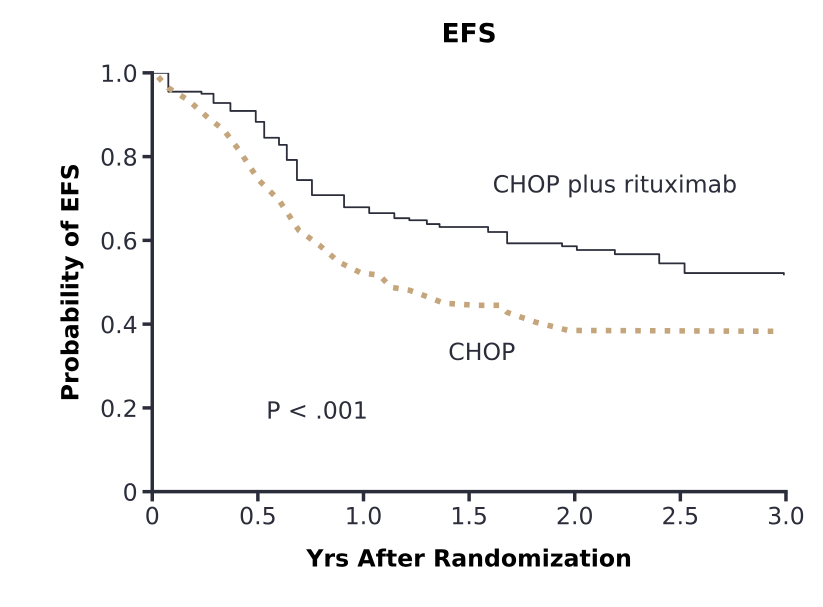 This screenshot has width=823, height=607. Describe the element at coordinates (152, 515) in the screenshot. I see `x-tick-label: 0` at that location.